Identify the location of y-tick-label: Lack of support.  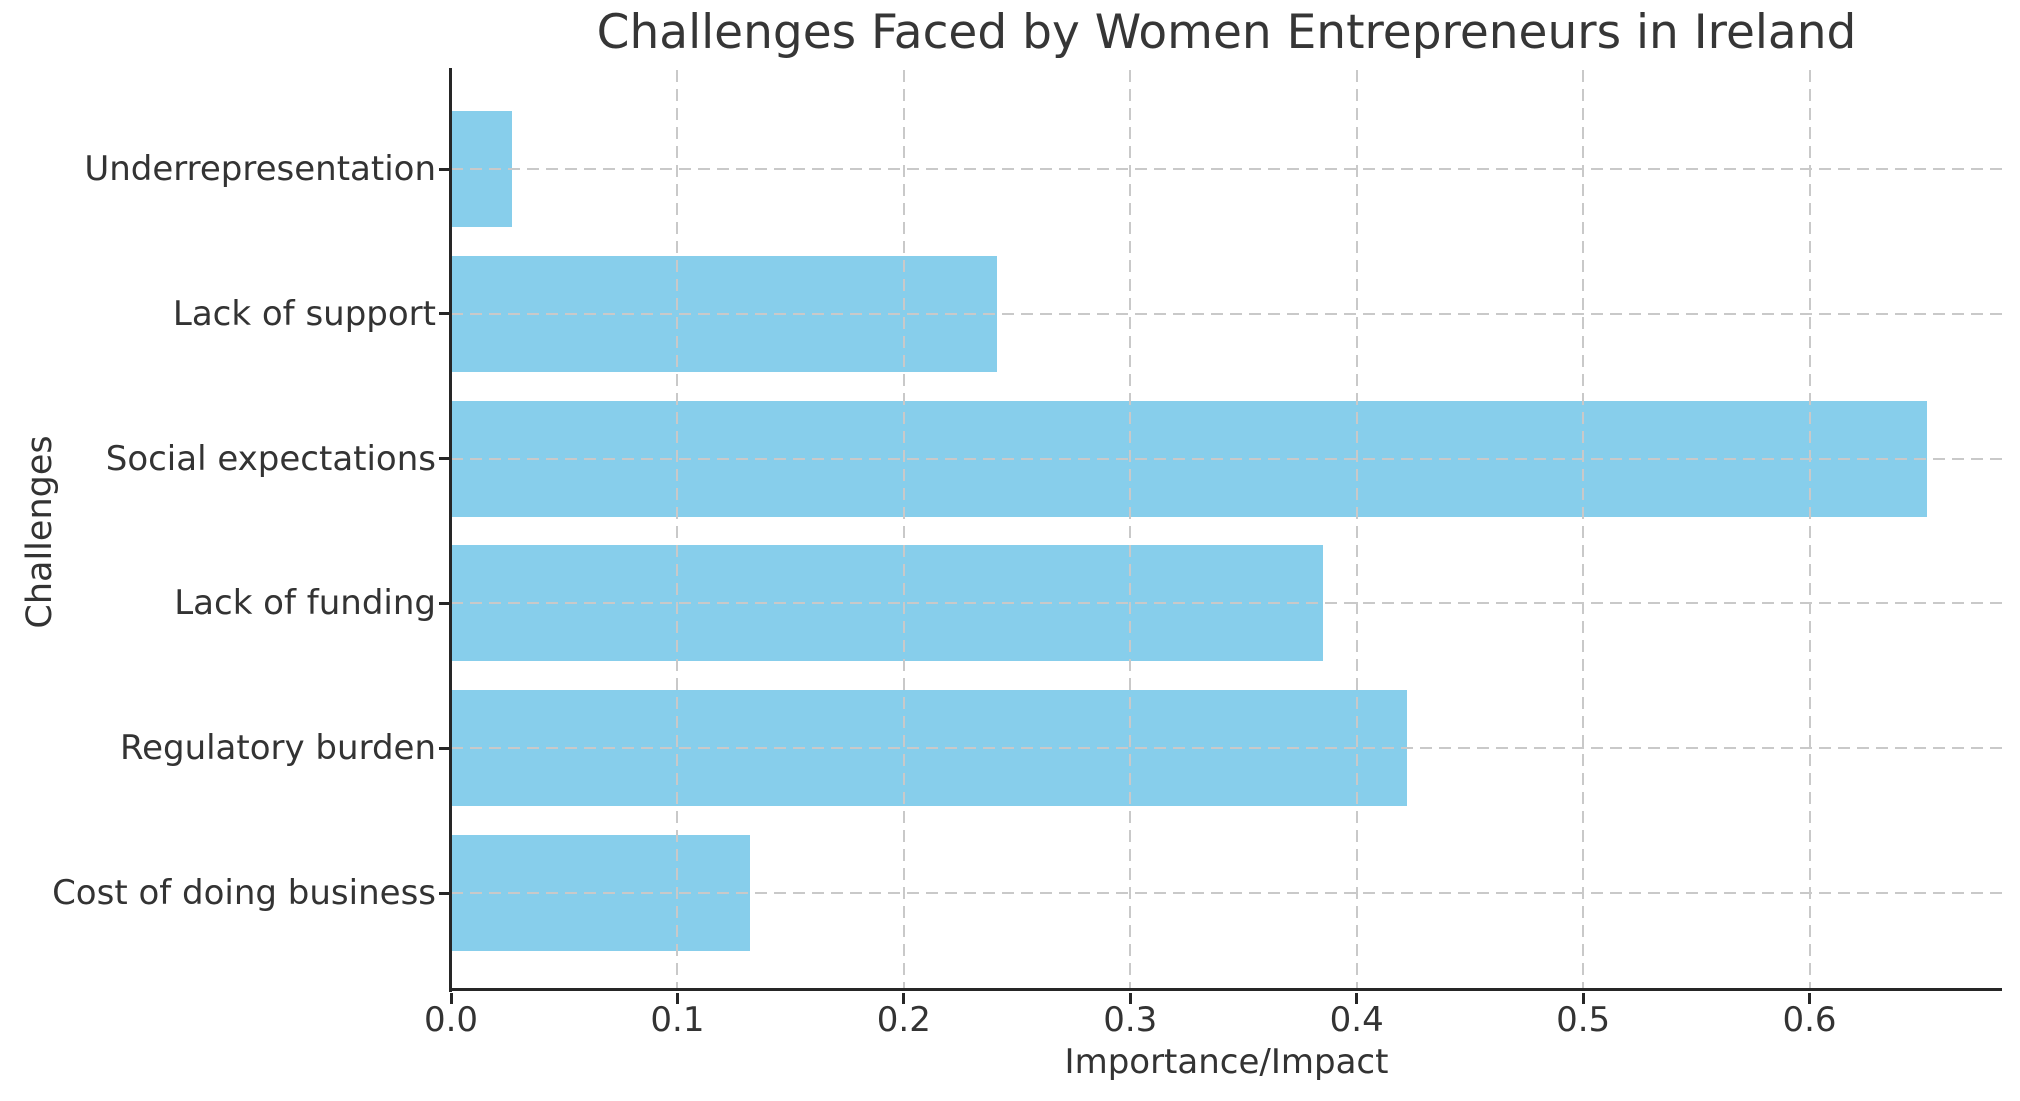
(304, 313).